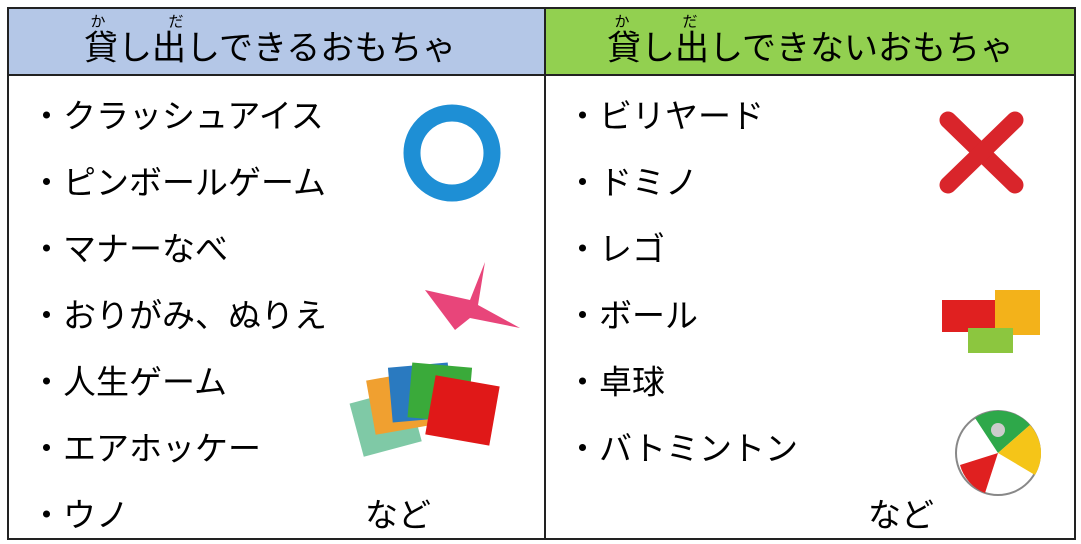 This screenshot has height=544, width=1081. What do you see at coordinates (615, 382) in the screenshot?
I see `item: ・卓球` at bounding box center [615, 382].